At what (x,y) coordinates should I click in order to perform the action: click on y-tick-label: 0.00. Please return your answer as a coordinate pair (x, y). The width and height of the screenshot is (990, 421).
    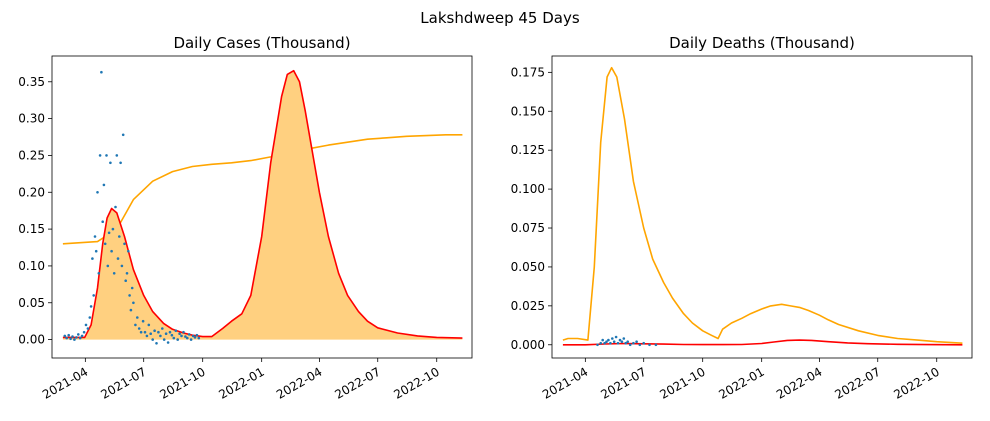
    Looking at the image, I should click on (31, 340).